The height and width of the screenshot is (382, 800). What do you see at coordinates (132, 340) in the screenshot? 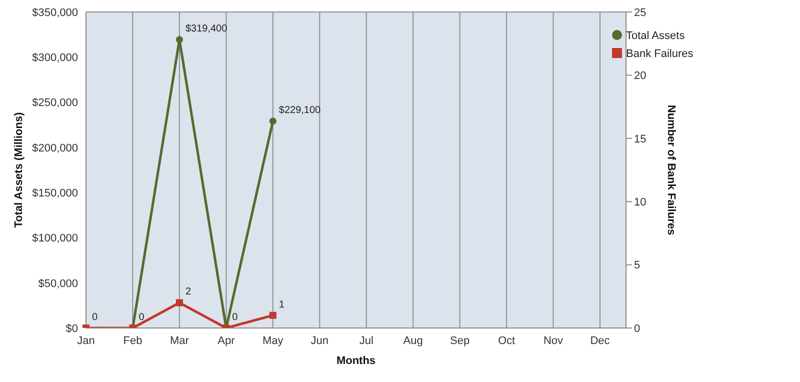
I see `x-tick-label: Feb` at bounding box center [132, 340].